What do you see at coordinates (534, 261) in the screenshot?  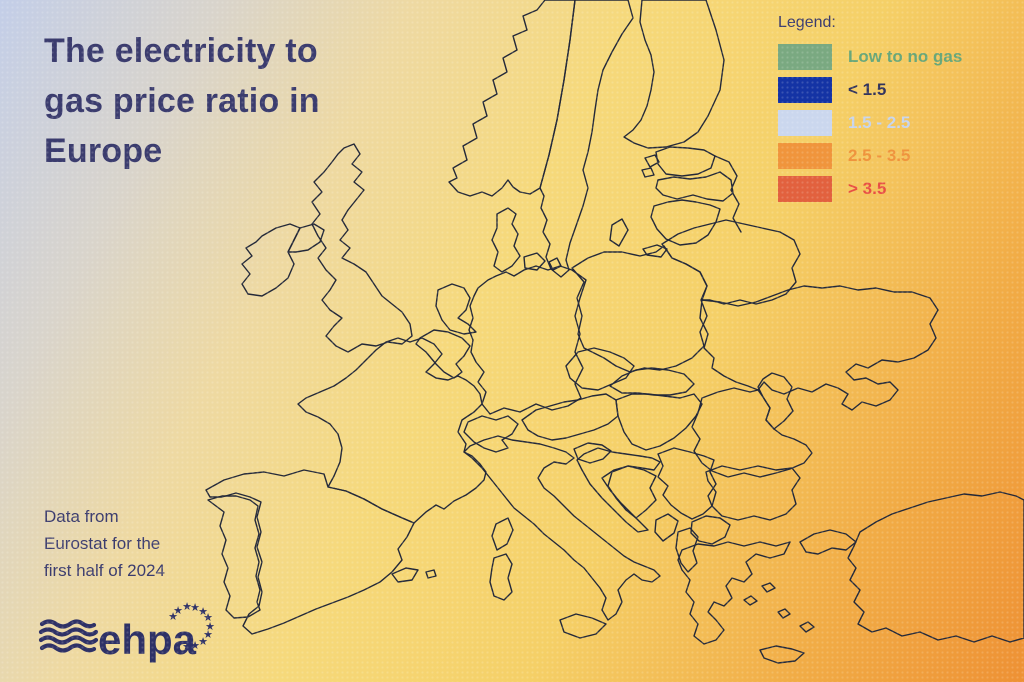 I see `island-zealand` at bounding box center [534, 261].